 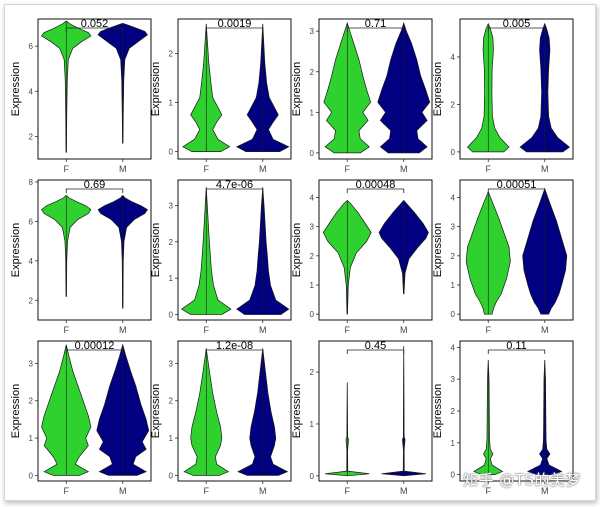 What do you see at coordinates (375, 24) in the screenshot?
I see `p-value-label: 0.71` at bounding box center [375, 24].